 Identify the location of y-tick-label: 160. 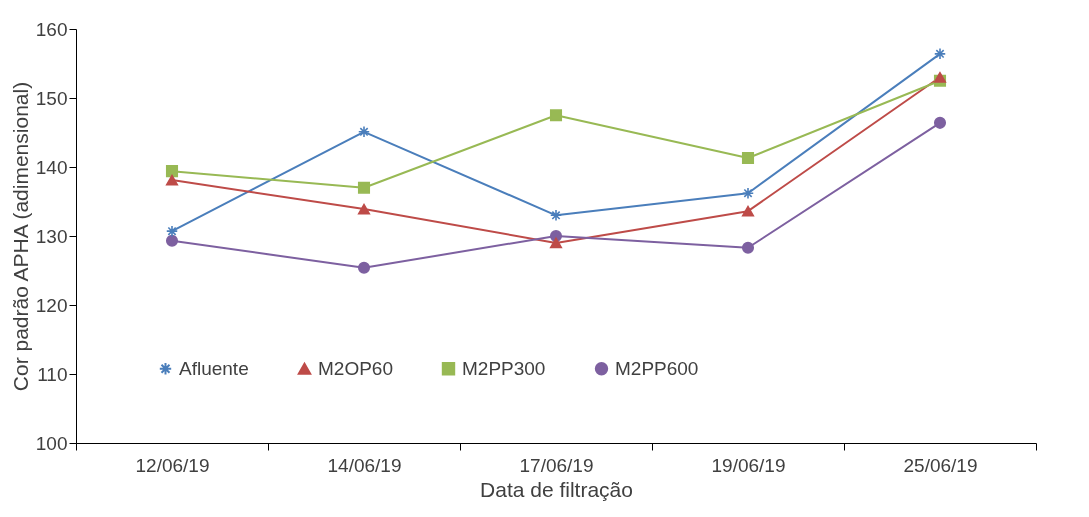
(51, 29).